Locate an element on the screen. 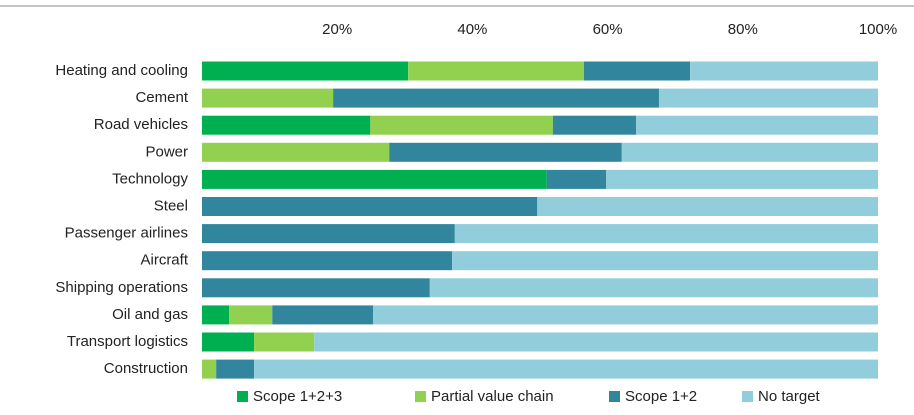 This screenshot has width=914, height=415. legend-label: Scope 1+2 is located at coordinates (661, 396).